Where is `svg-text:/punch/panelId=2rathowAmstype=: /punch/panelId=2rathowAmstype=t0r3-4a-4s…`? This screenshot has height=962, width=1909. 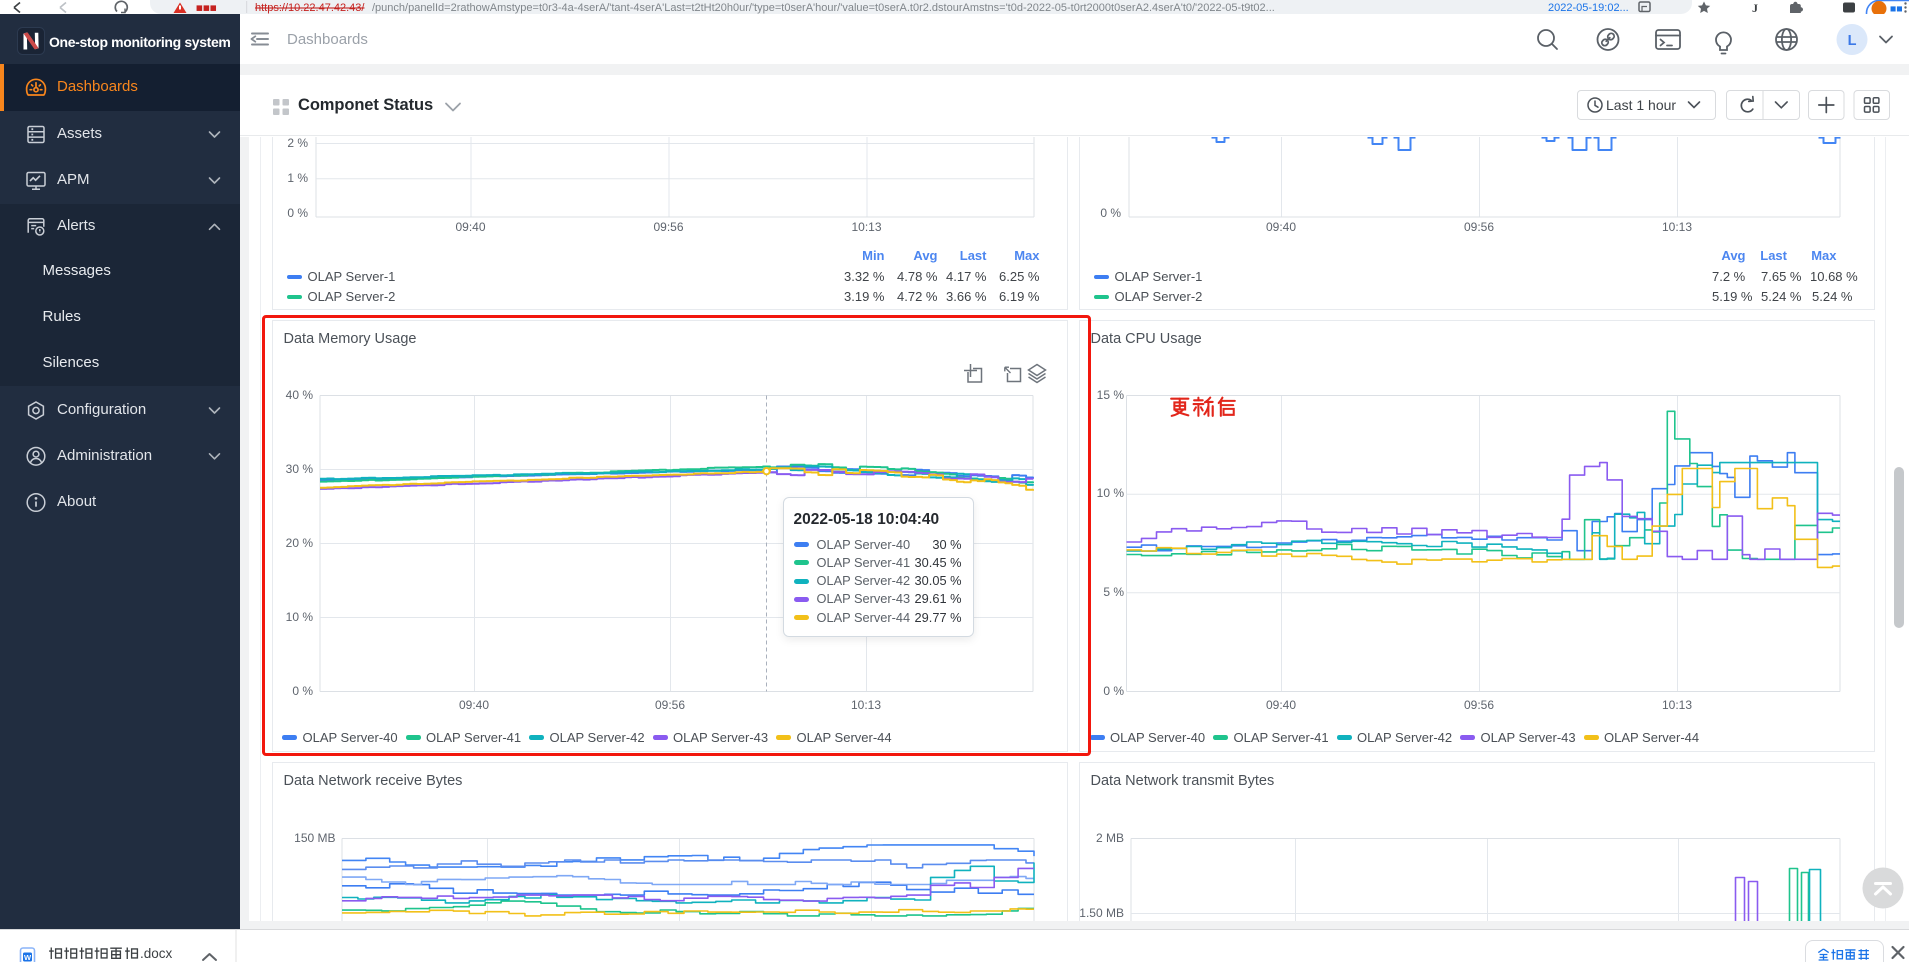
svg-text:/punch/panelId=2rathowAmstype=: /punch/panelId=2rathowAmstype=t0r3-4a-4s… is located at coordinates (823, 8).